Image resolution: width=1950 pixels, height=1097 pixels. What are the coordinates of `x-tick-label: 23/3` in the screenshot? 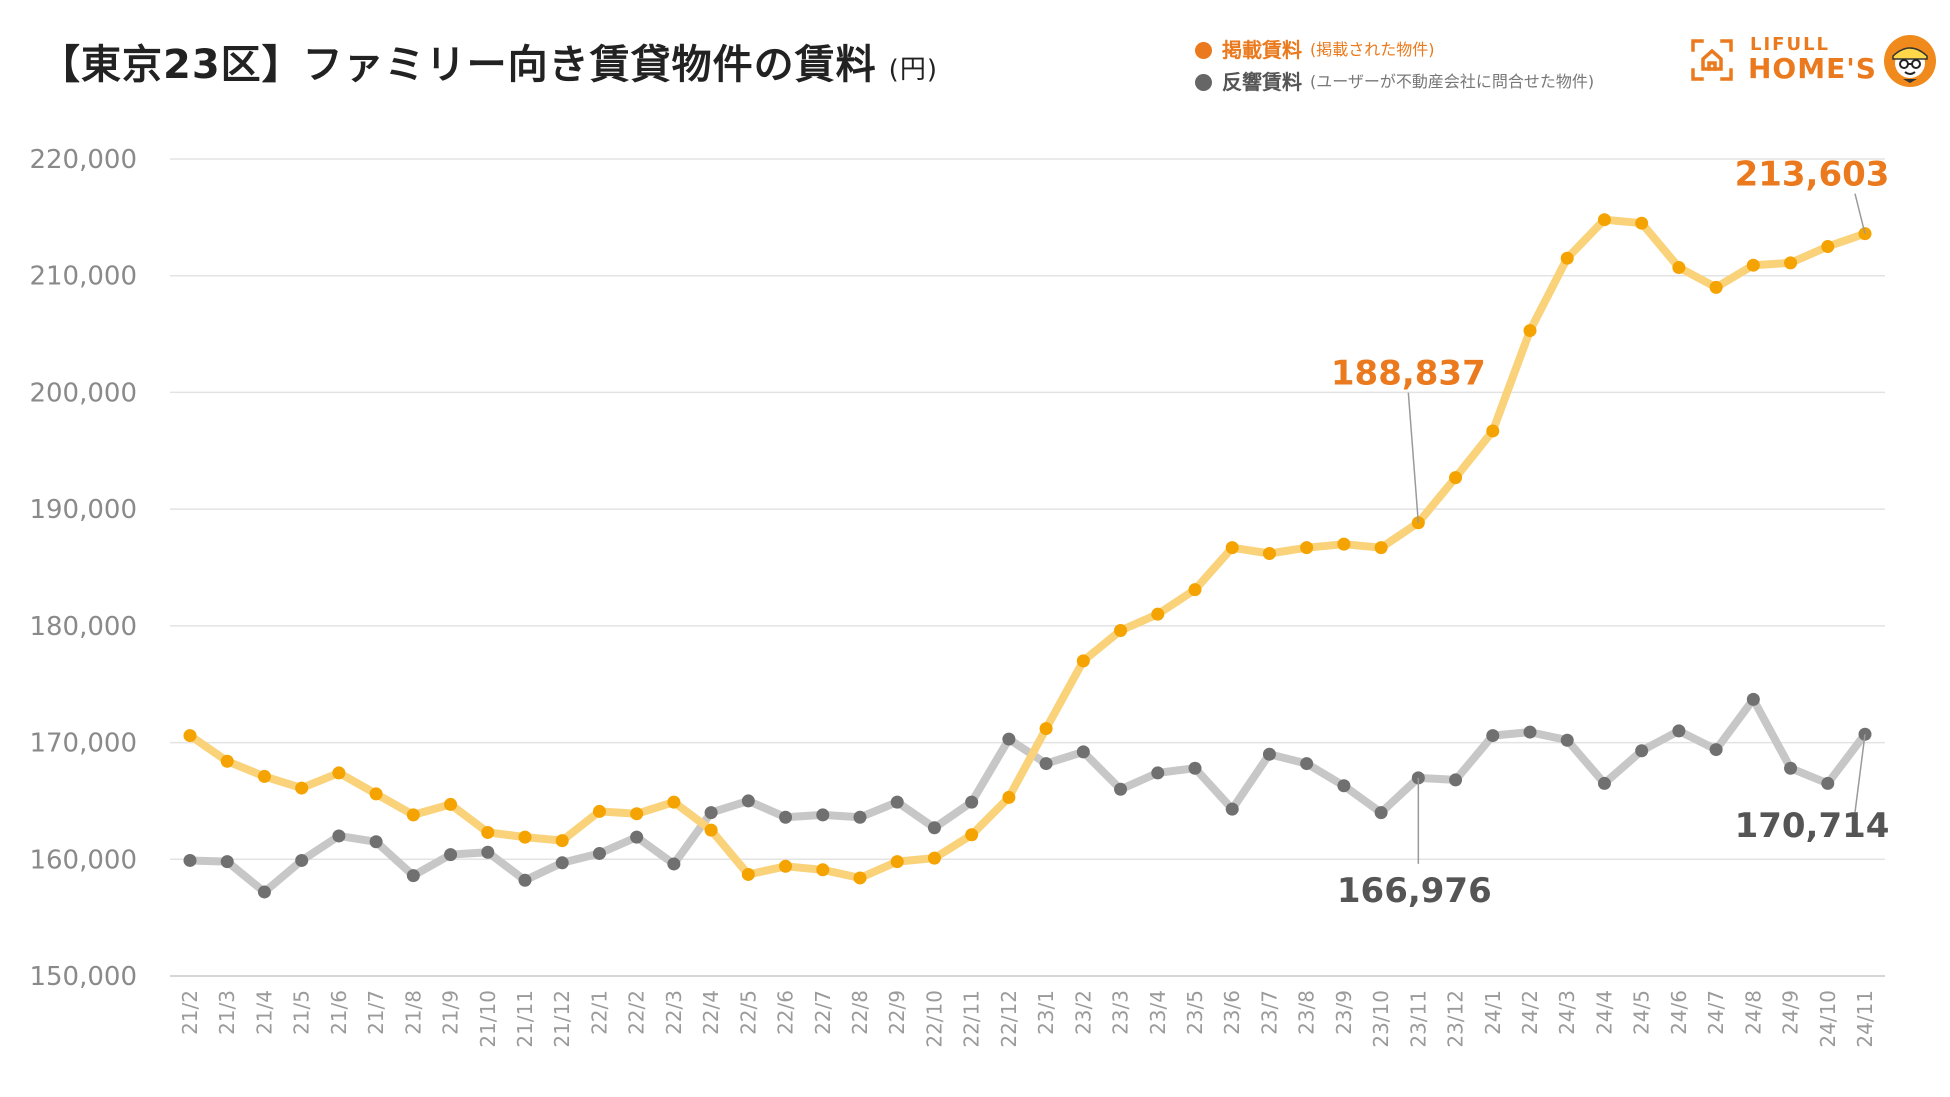 It's located at (1121, 1012).